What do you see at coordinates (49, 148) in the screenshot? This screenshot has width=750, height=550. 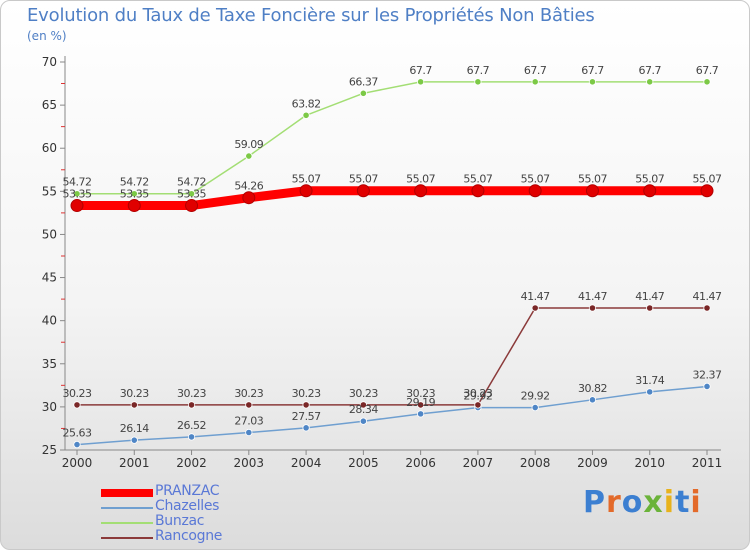 I see `y-tick-label: 60` at bounding box center [49, 148].